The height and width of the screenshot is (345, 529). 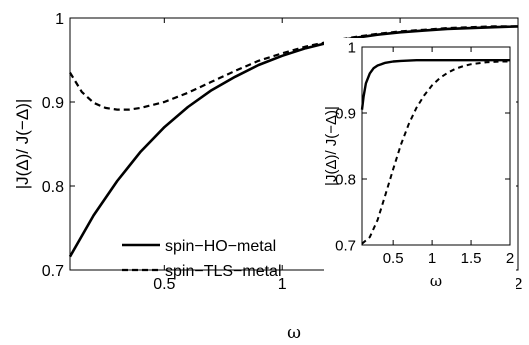 I want to click on inset-series-line-solid, so click(x=435, y=84).